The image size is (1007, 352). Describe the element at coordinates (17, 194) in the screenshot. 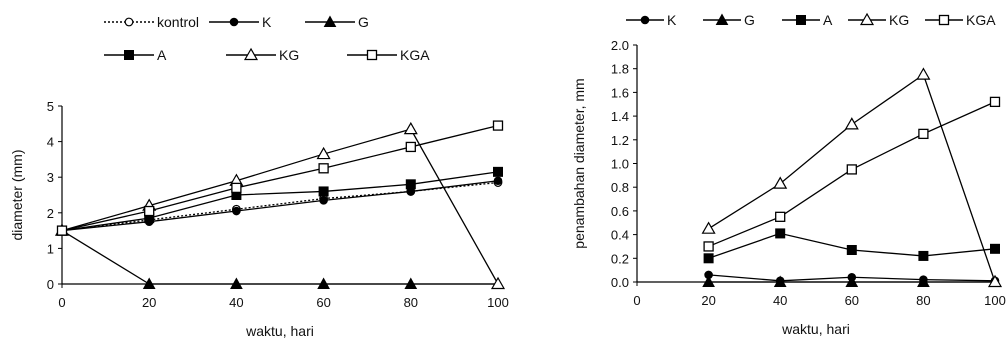

I see `left-y-axis-title: diameter (mm)` at that location.